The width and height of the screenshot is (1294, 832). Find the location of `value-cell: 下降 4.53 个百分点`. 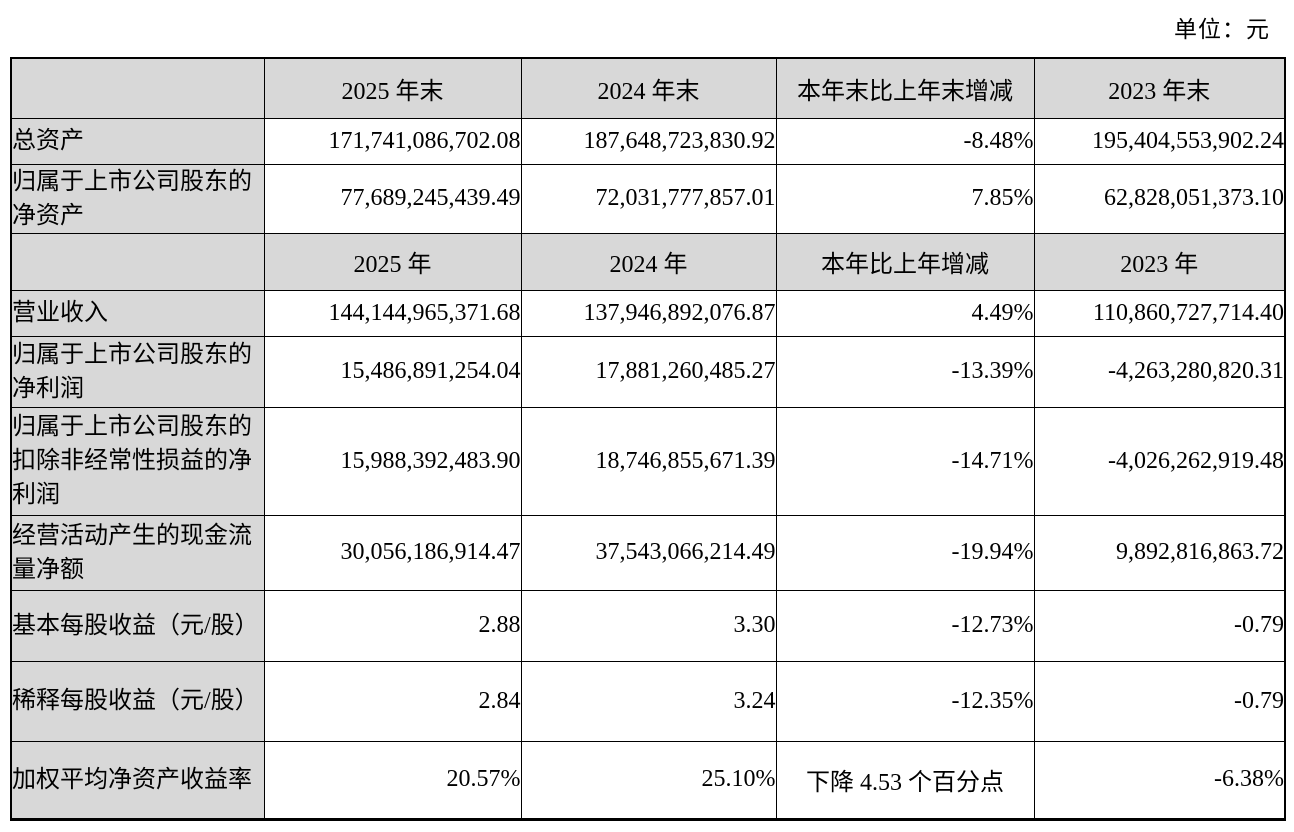

value-cell: 下降 4.53 个百分点 is located at coordinates (905, 780).